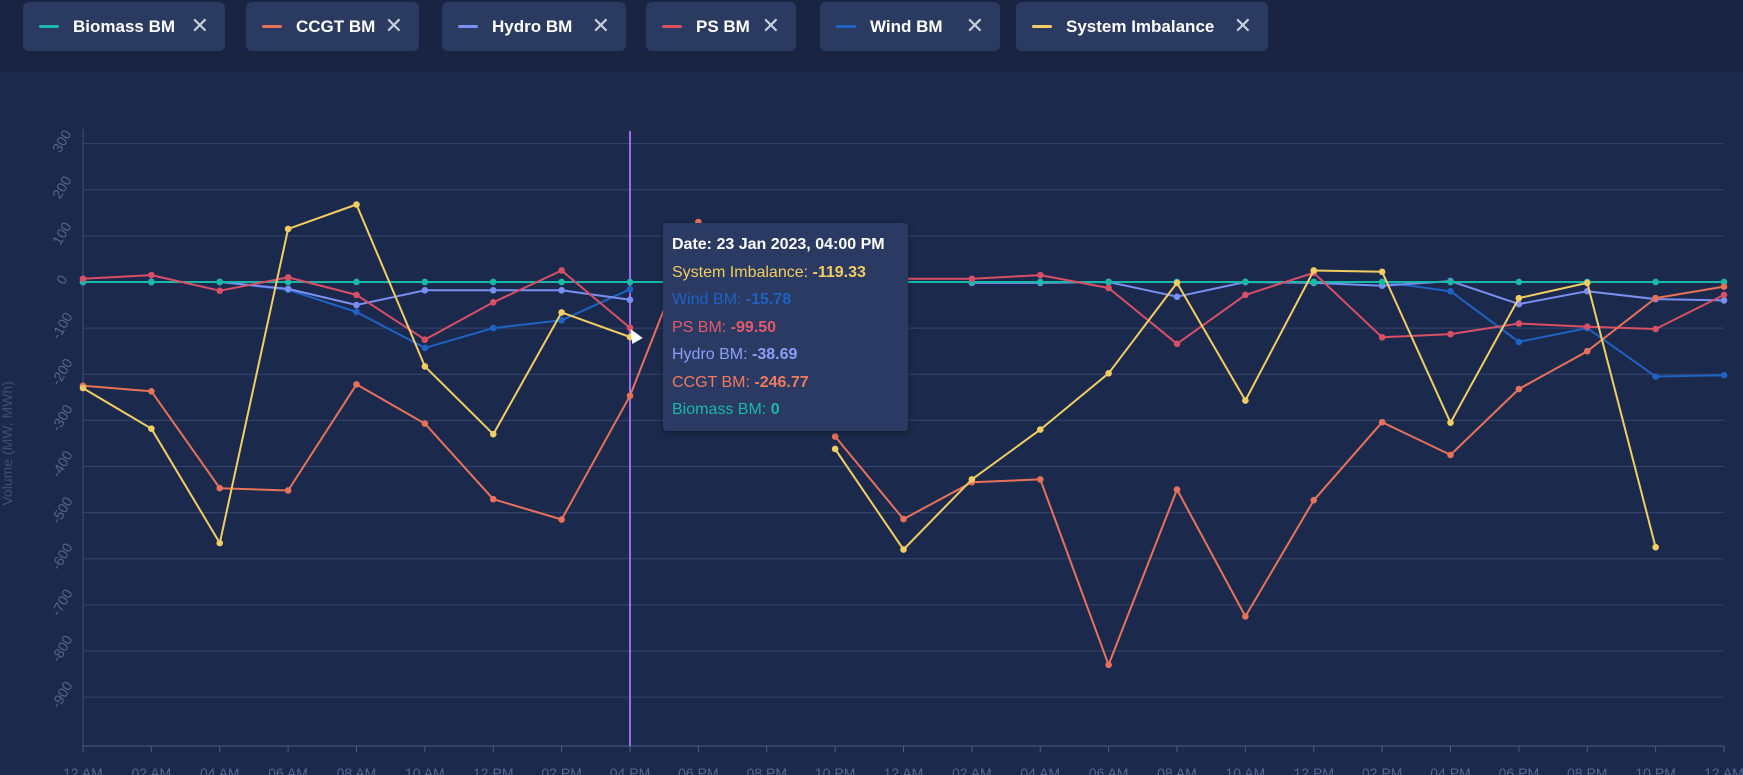 The image size is (1743, 775). I want to click on legend-label-ccgt: CCGT BM, so click(336, 26).